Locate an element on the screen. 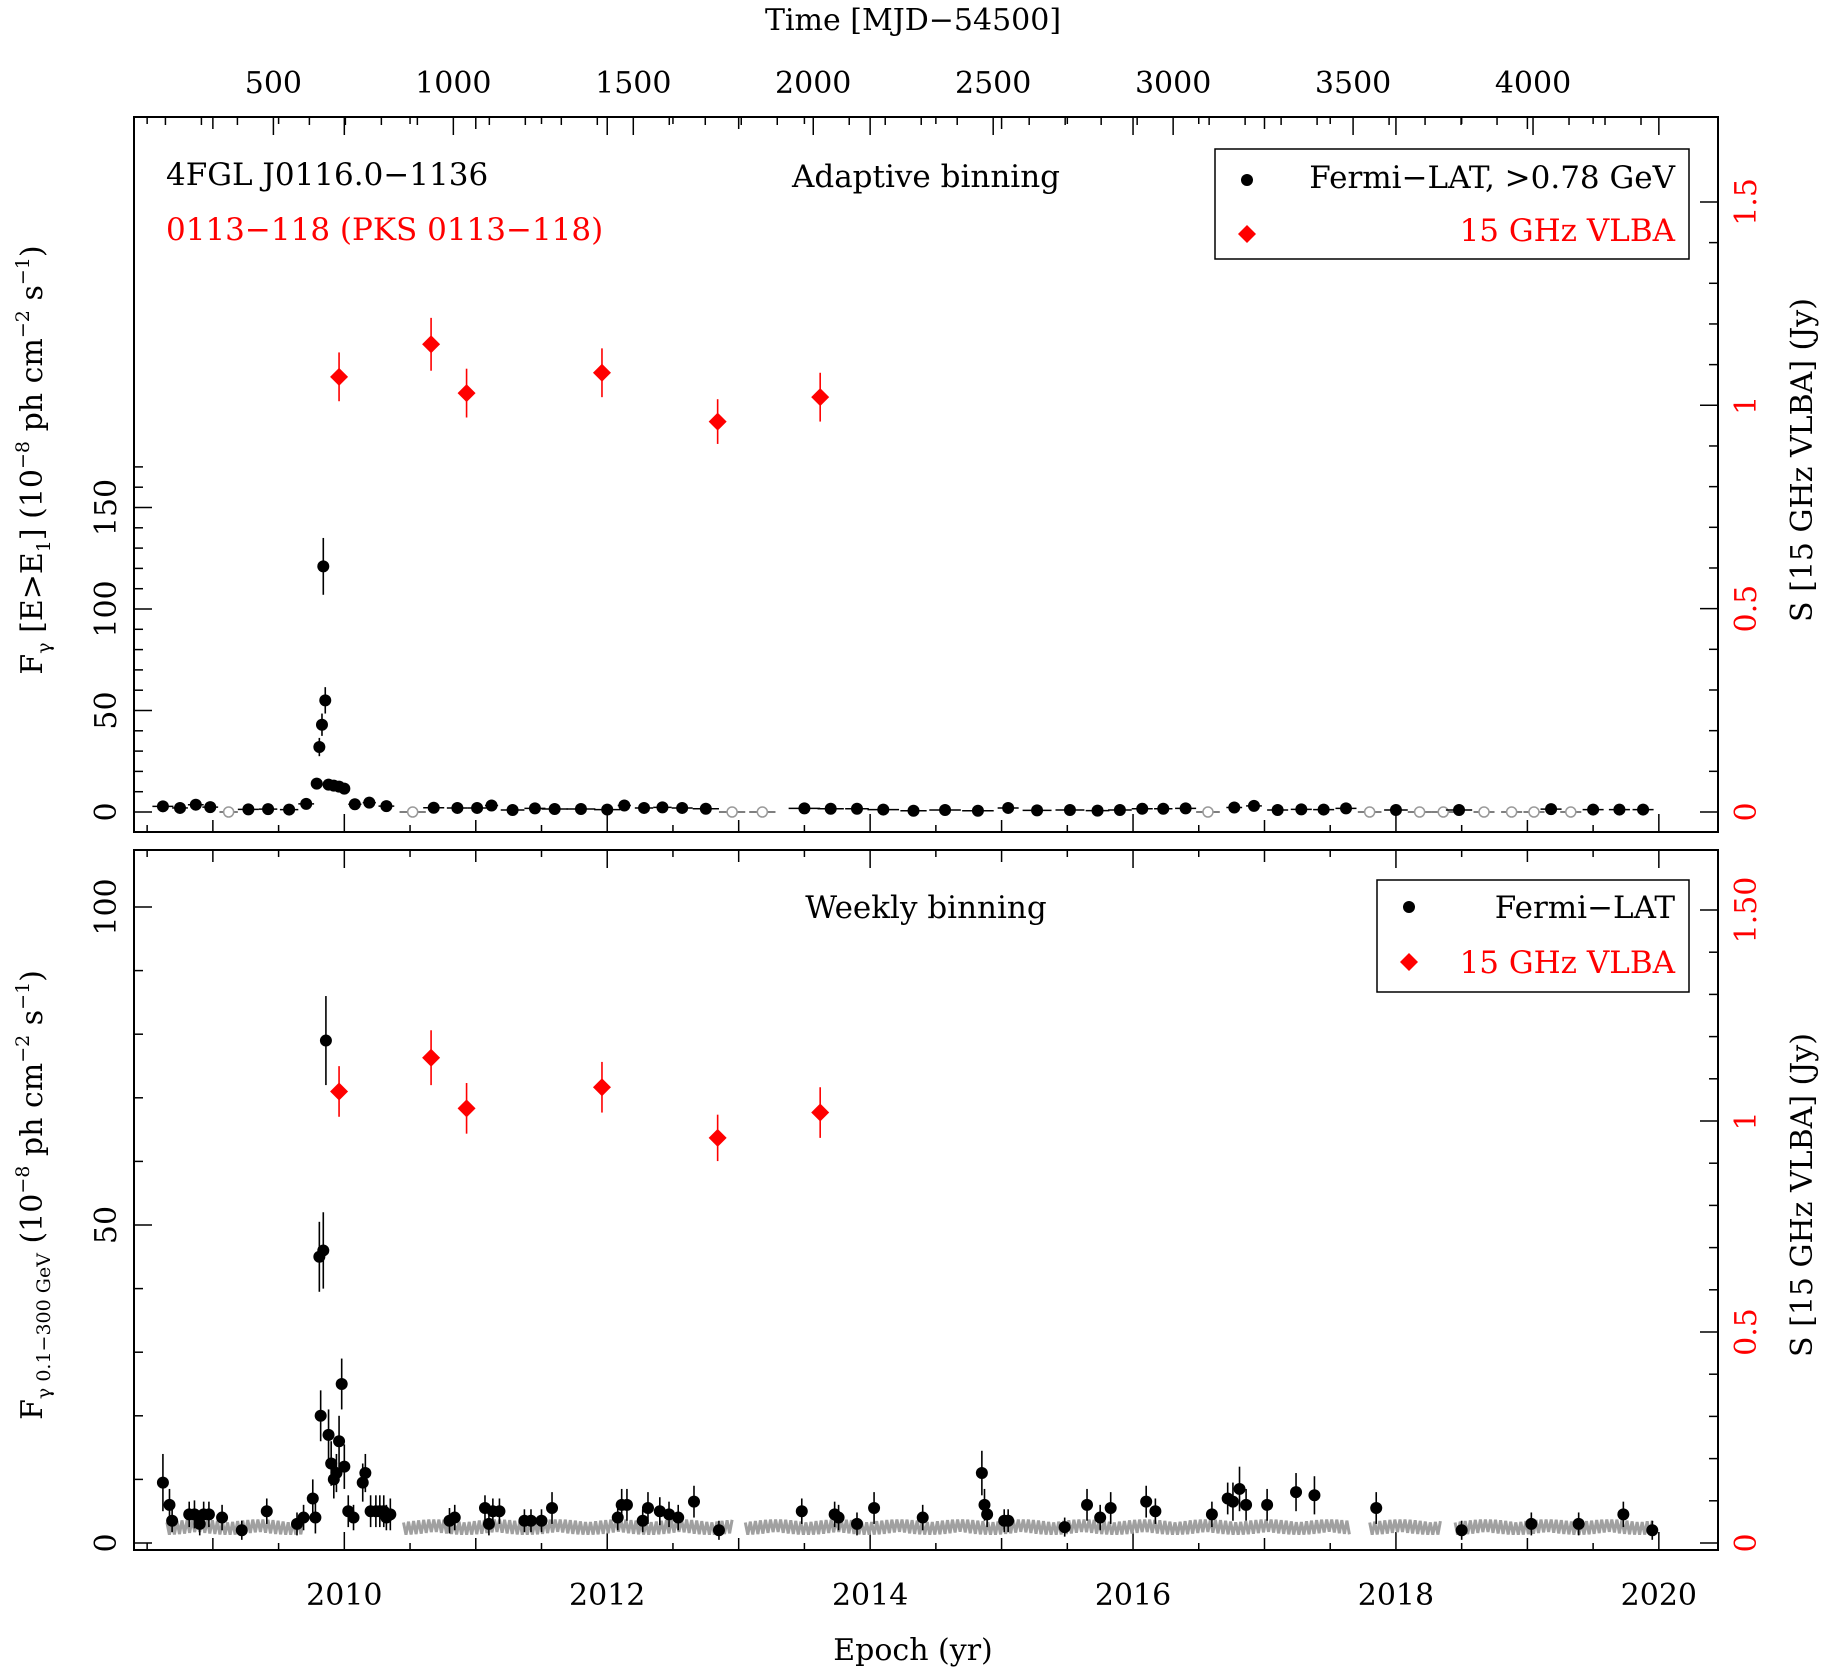  bottom-ytick-label-right: 0 is located at coordinates (1746, 1542).